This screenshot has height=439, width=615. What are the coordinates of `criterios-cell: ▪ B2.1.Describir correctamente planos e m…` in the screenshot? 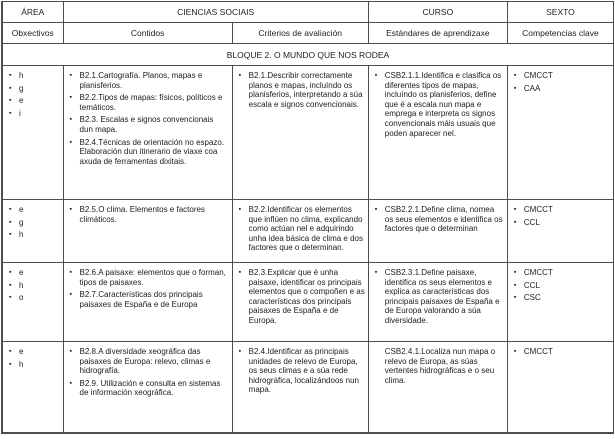 It's located at (300, 132).